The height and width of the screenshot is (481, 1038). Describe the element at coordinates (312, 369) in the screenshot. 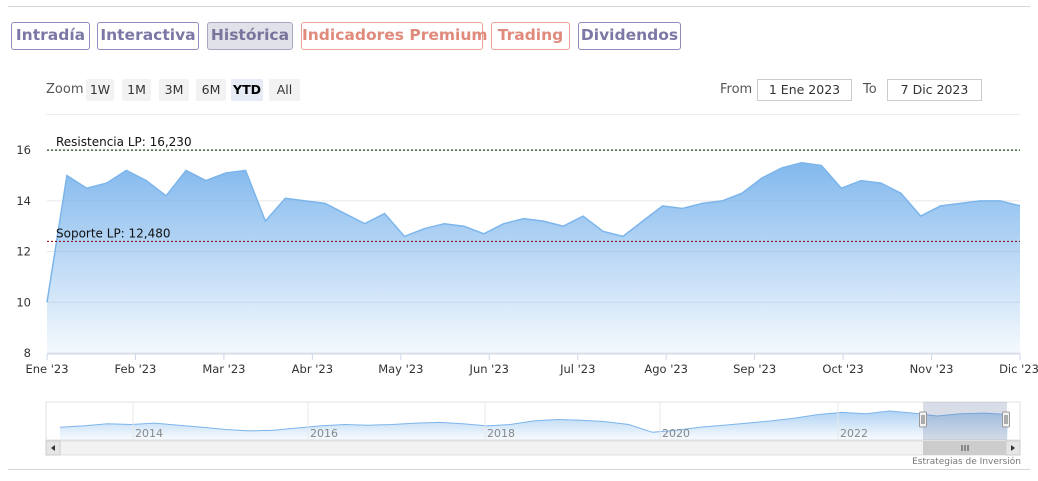

I see `x-tick-label: Abr '23` at that location.